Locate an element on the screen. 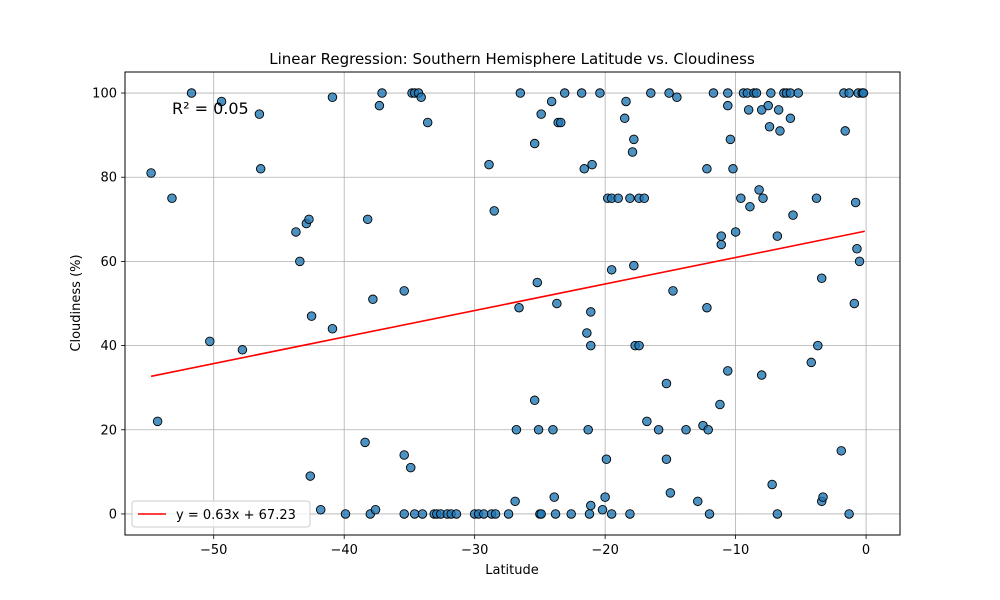  x-axis-ticks: −50 −40 −30 −20 −10 0 is located at coordinates (535, 546).